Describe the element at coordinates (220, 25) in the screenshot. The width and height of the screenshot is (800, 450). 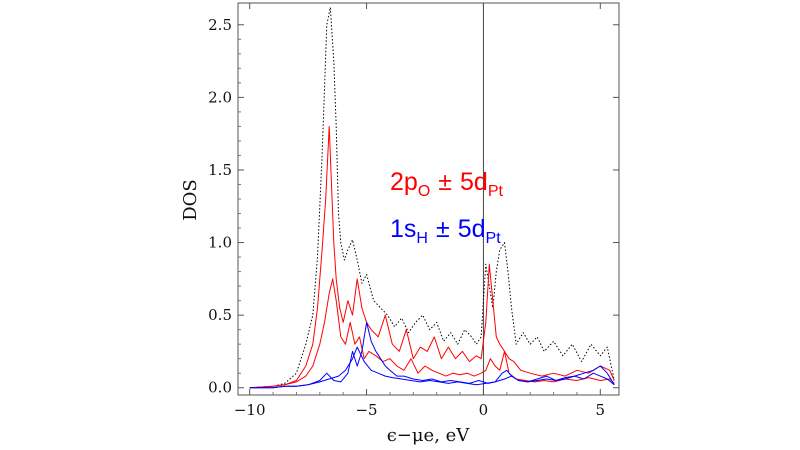
I see `y-tick-label: 2.5` at that location.